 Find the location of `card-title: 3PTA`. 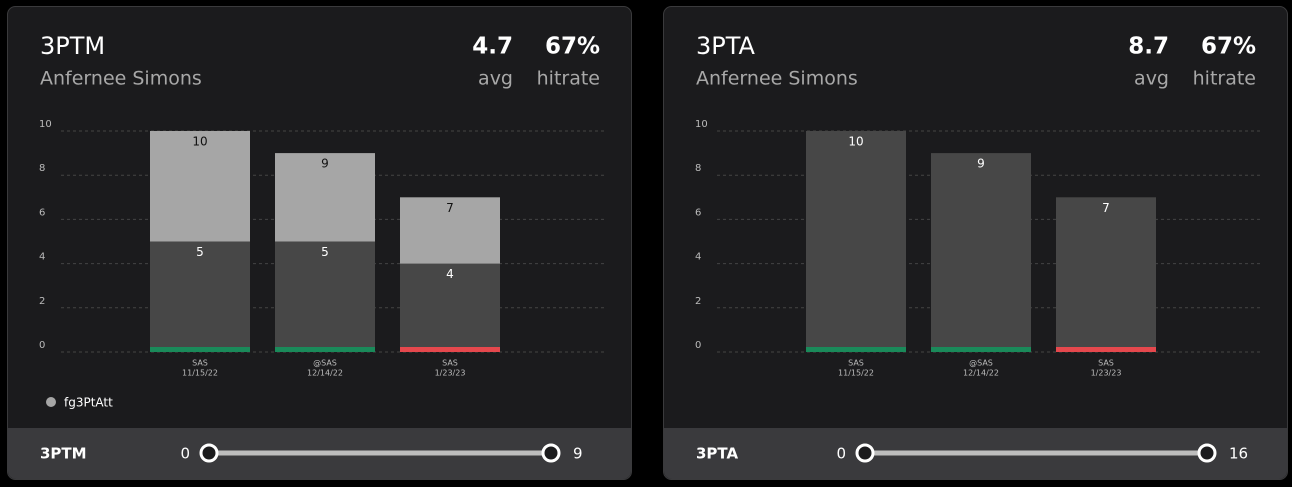

card-title: 3PTA is located at coordinates (726, 46).